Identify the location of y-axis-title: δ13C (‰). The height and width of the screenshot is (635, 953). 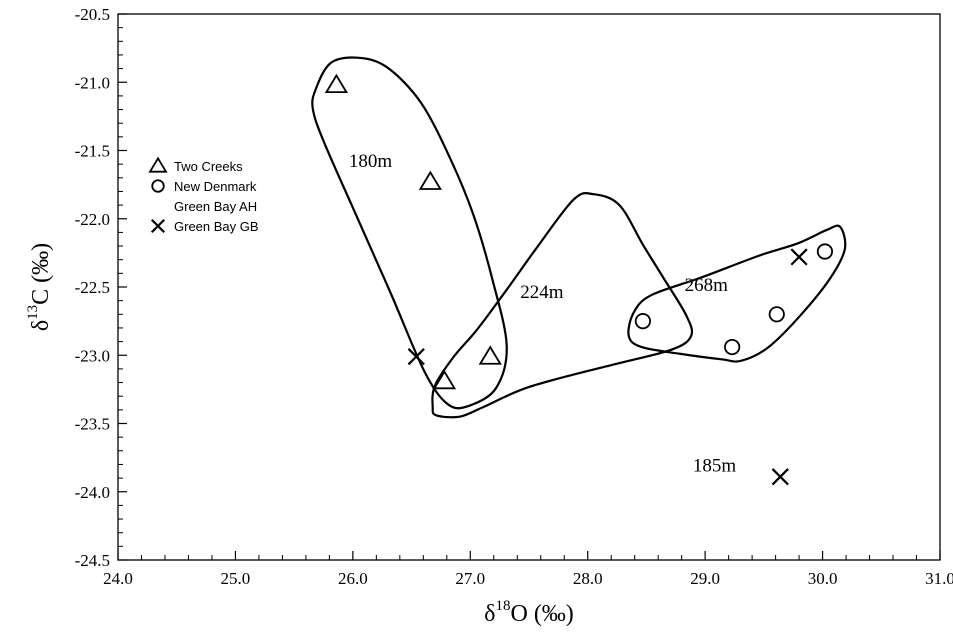
(39, 287).